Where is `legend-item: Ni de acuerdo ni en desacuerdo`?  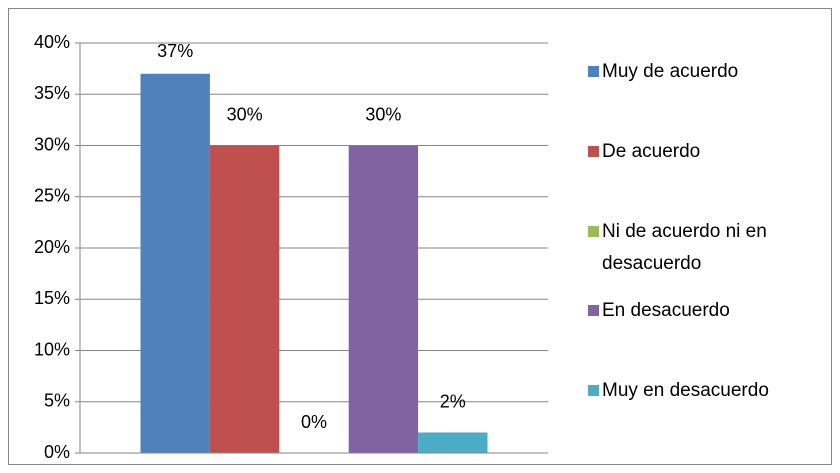
legend-item: Ni de acuerdo ni en desacuerdo is located at coordinates (700, 248).